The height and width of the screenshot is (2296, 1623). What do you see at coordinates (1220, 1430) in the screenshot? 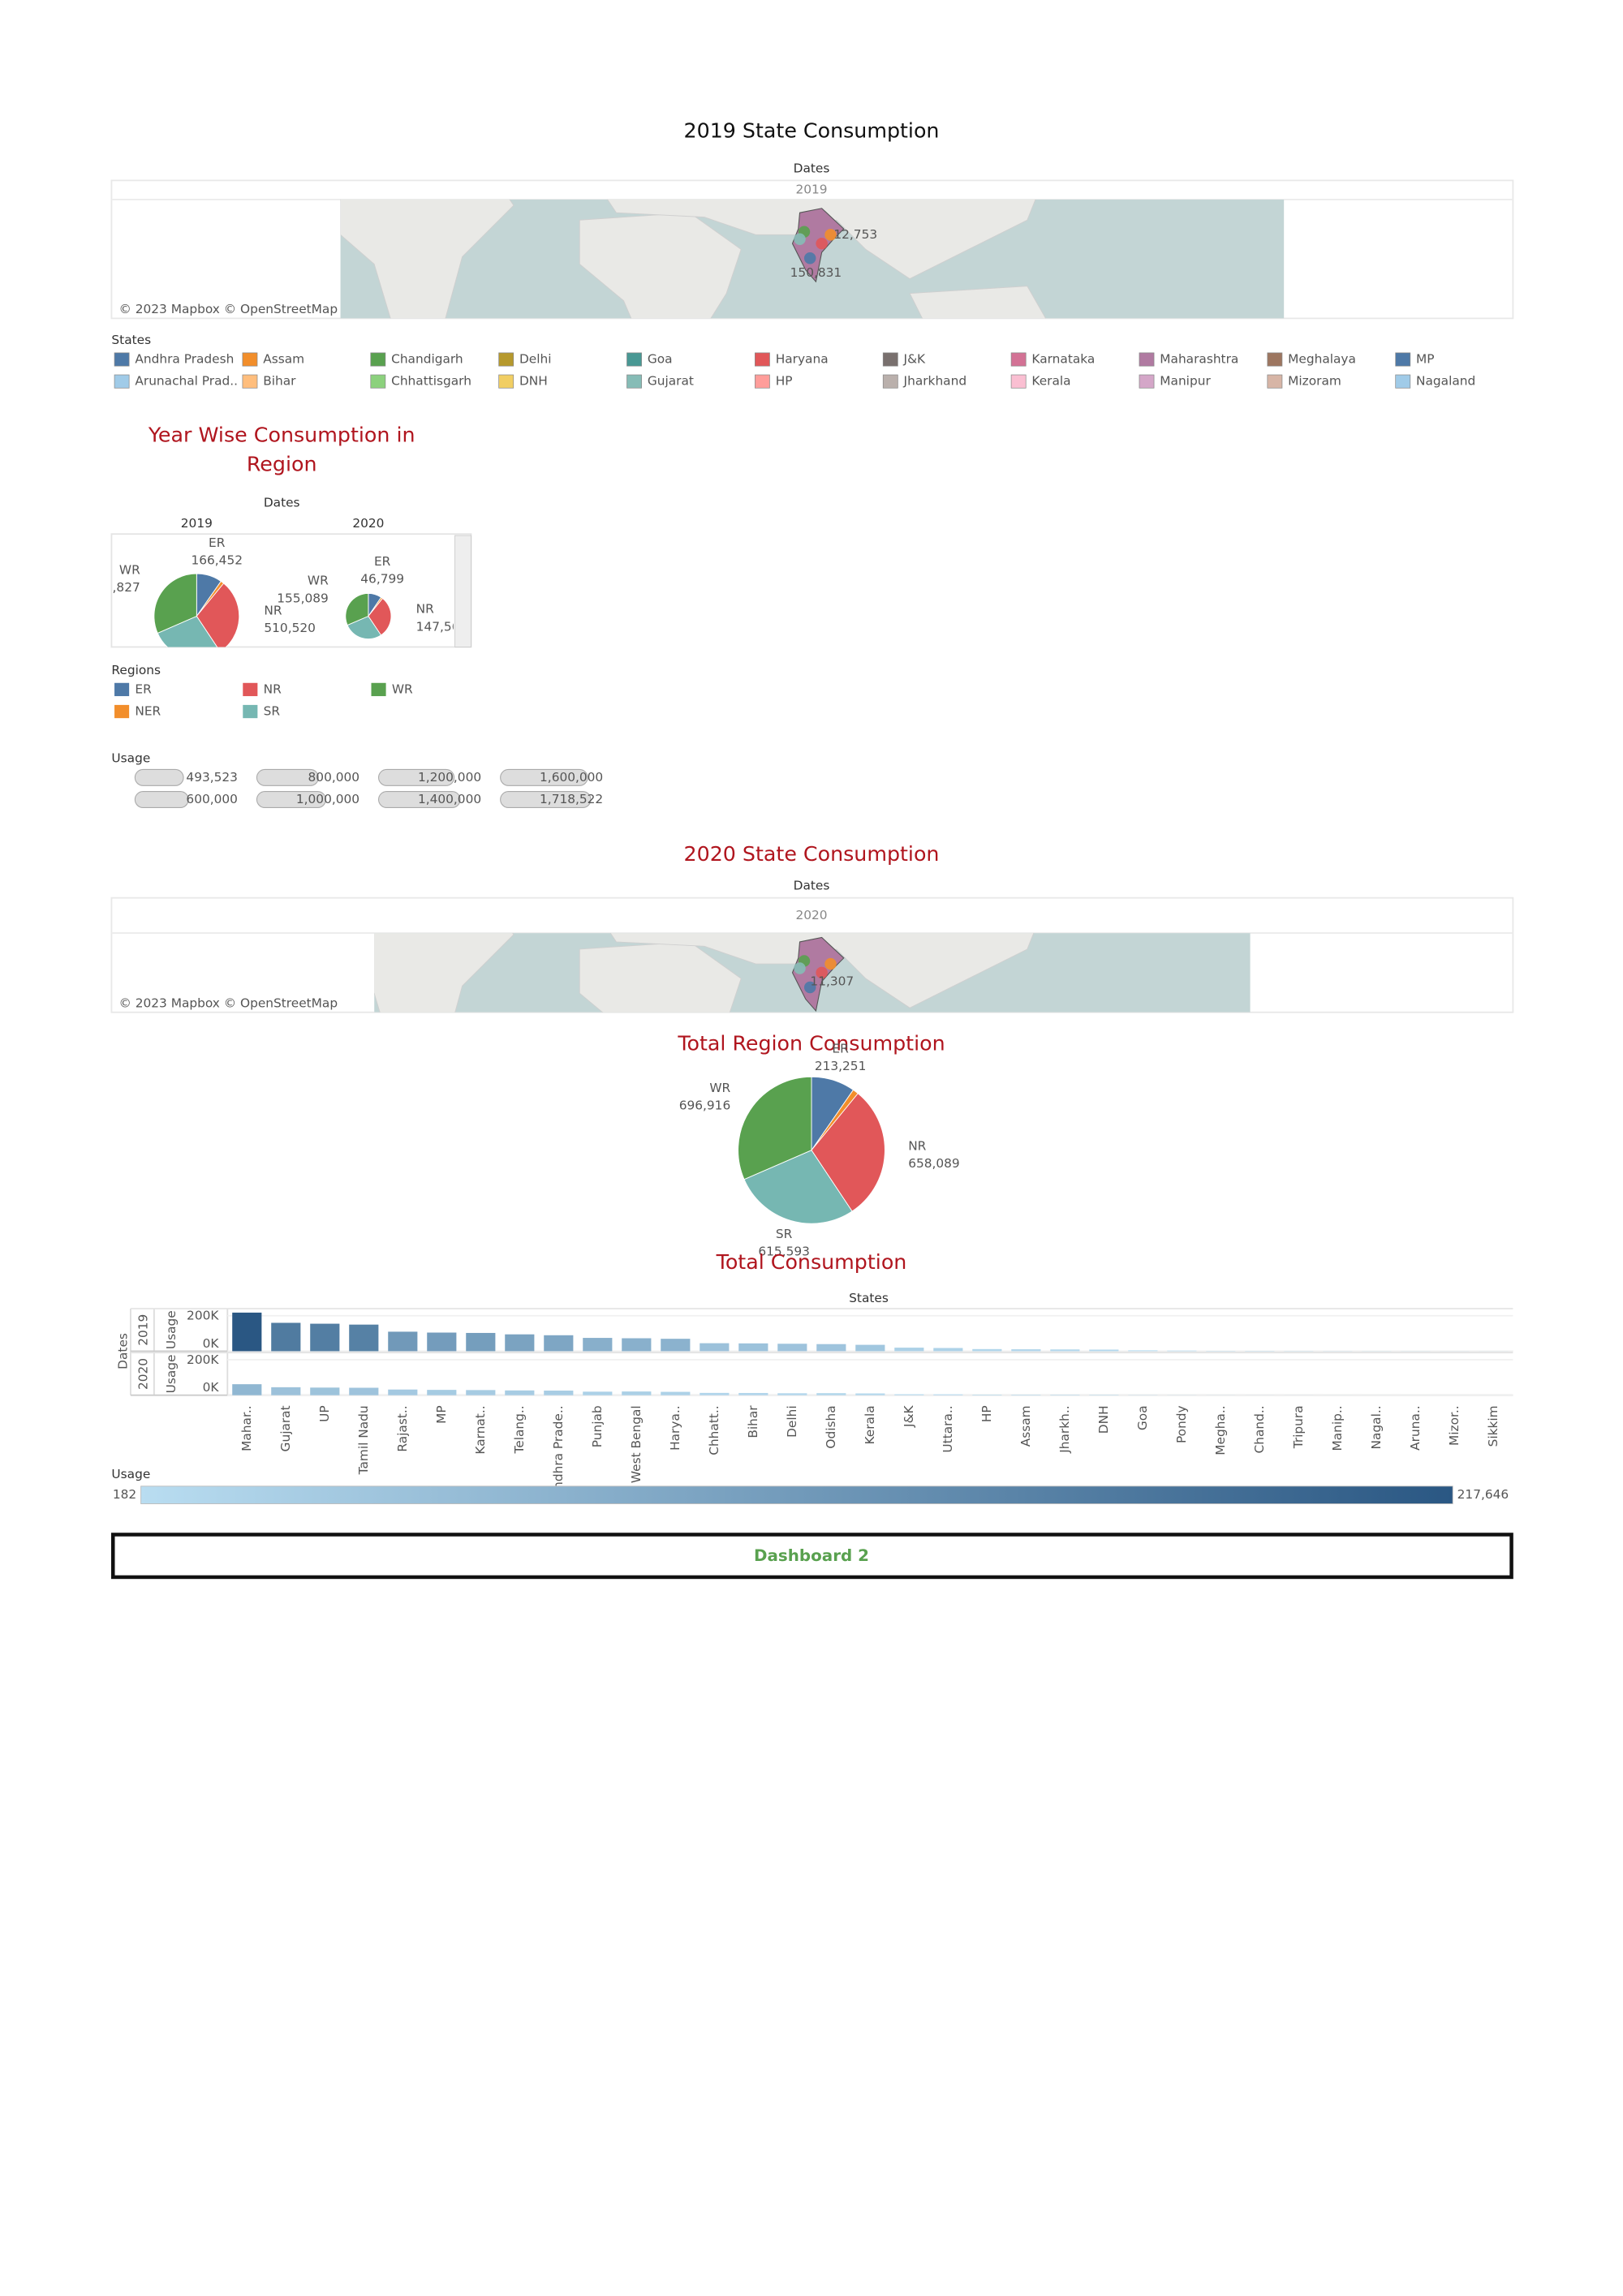
I see `x-tick-label: Megha..` at bounding box center [1220, 1430].